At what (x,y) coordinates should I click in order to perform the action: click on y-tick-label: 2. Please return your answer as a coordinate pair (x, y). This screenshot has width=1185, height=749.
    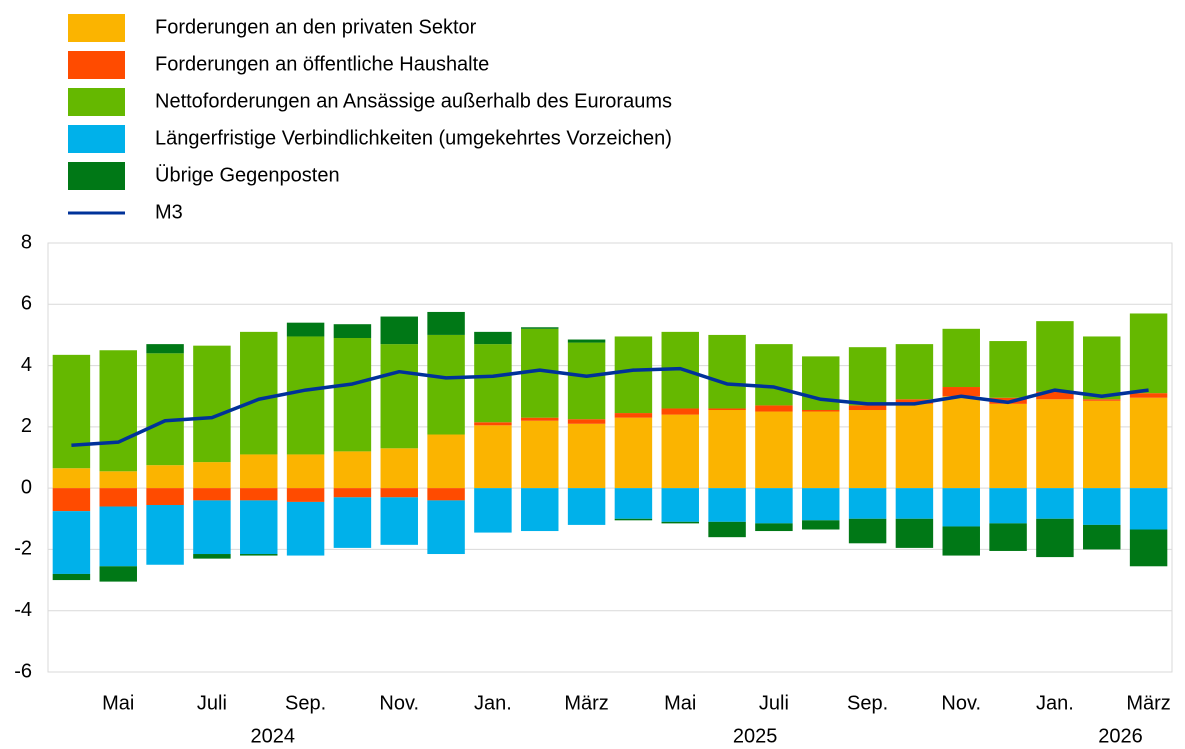
    Looking at the image, I should click on (26, 426).